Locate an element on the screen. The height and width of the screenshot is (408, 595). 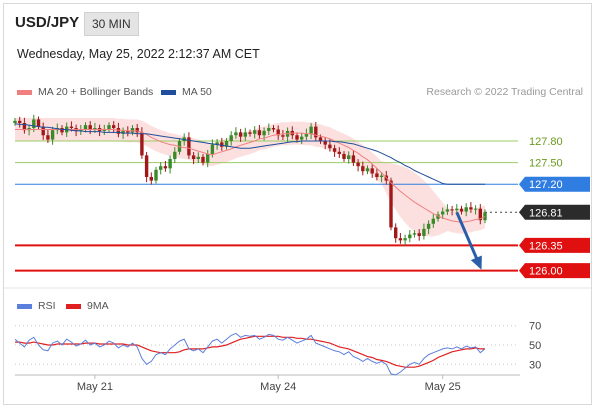
ma9-swatch is located at coordinates (73, 306).